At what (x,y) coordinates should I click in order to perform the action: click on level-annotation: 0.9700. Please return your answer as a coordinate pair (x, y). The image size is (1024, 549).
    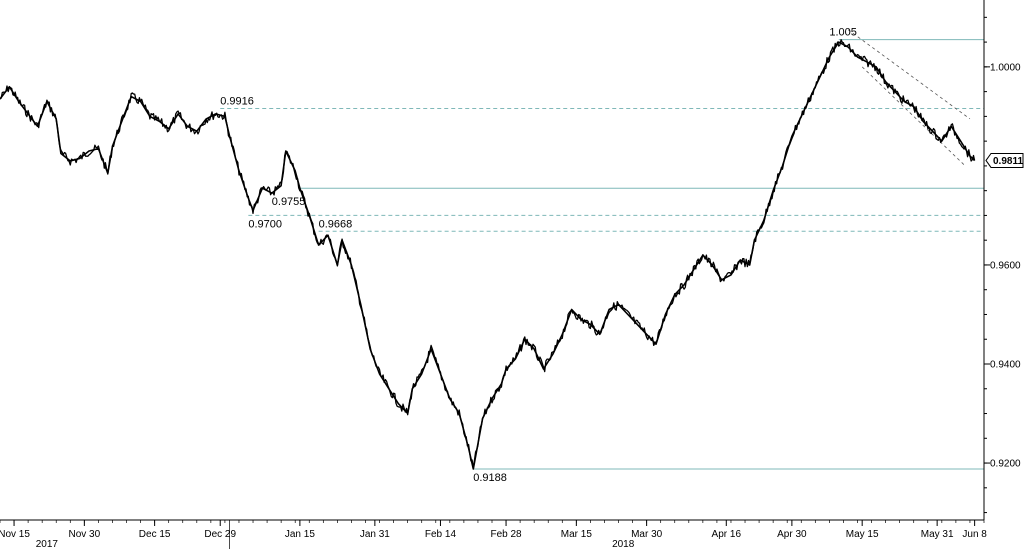
    Looking at the image, I should click on (265, 224).